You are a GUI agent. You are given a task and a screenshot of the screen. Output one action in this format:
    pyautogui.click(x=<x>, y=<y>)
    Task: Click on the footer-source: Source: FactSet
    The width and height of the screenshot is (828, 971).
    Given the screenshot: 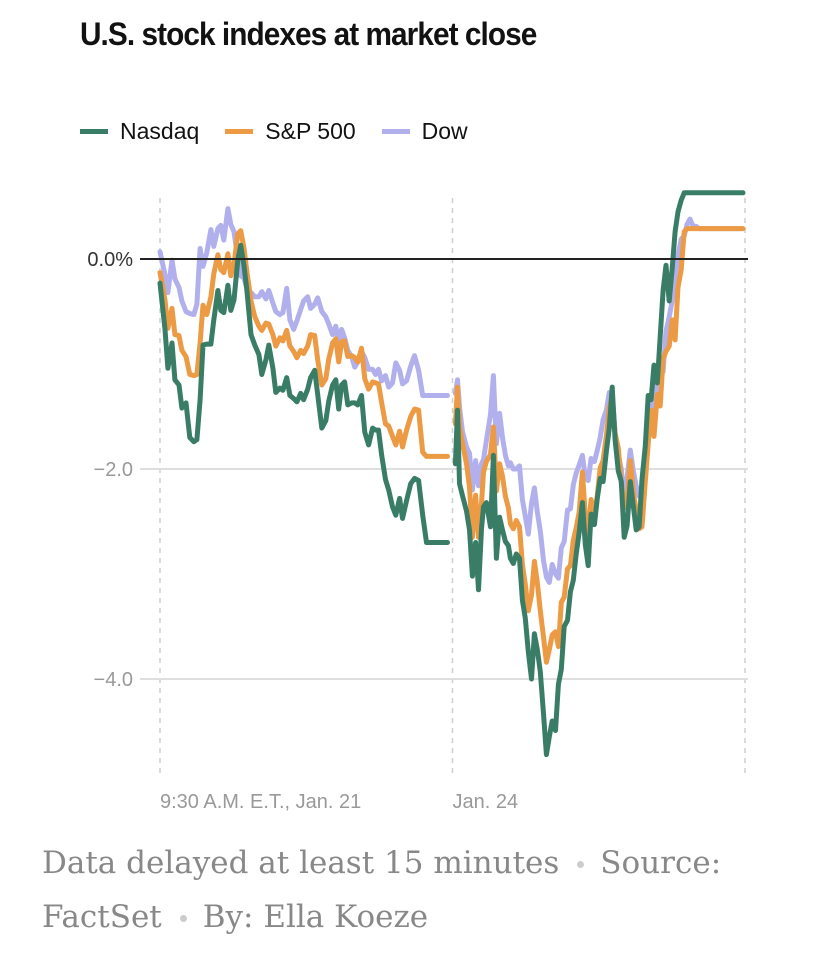 What is the action you would take?
    pyautogui.click(x=382, y=890)
    